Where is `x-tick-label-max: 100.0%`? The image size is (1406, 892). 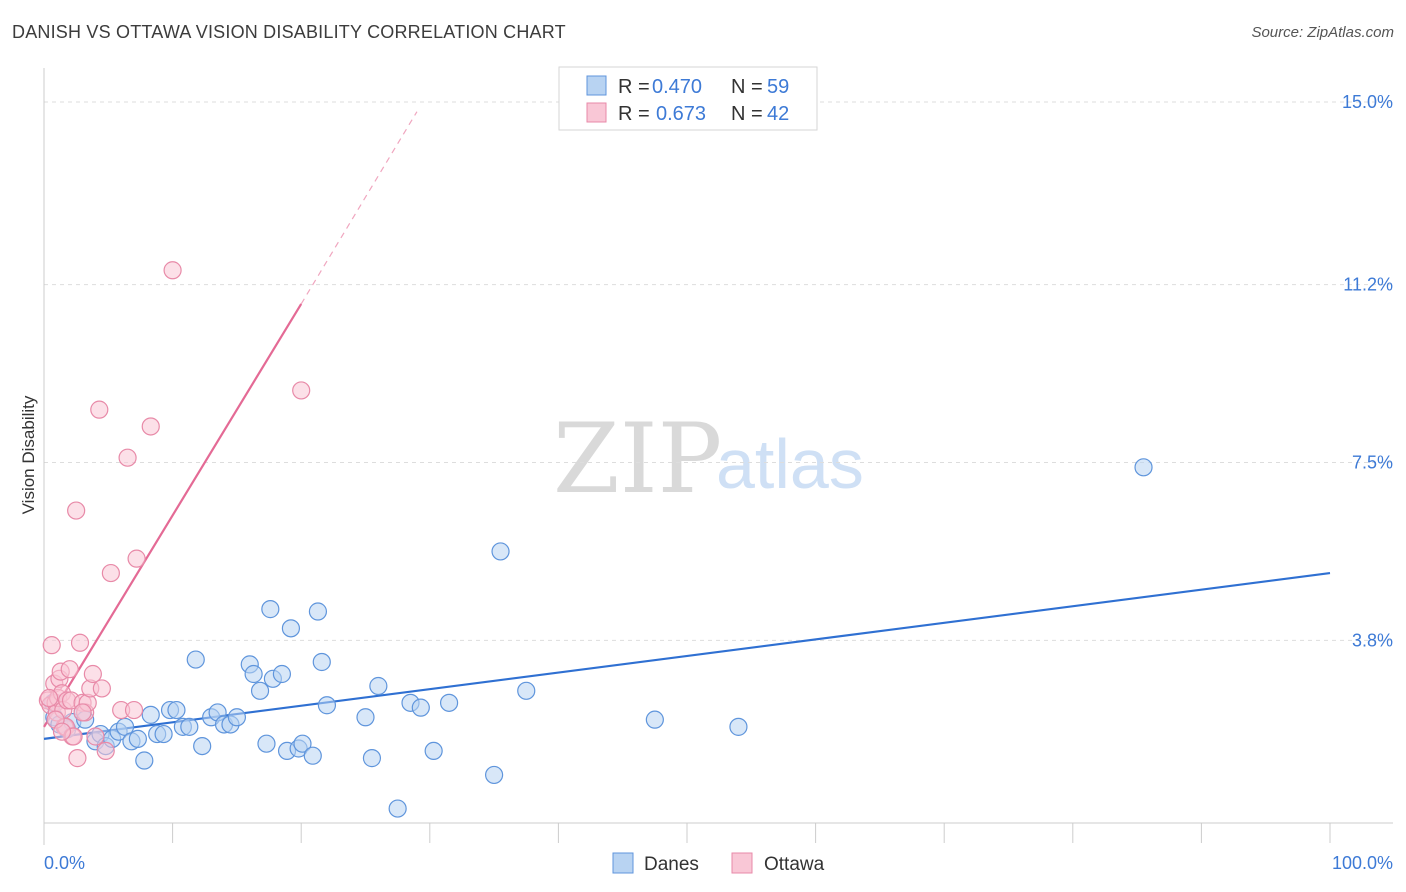 x-tick-label-max: 100.0% is located at coordinates (1362, 863).